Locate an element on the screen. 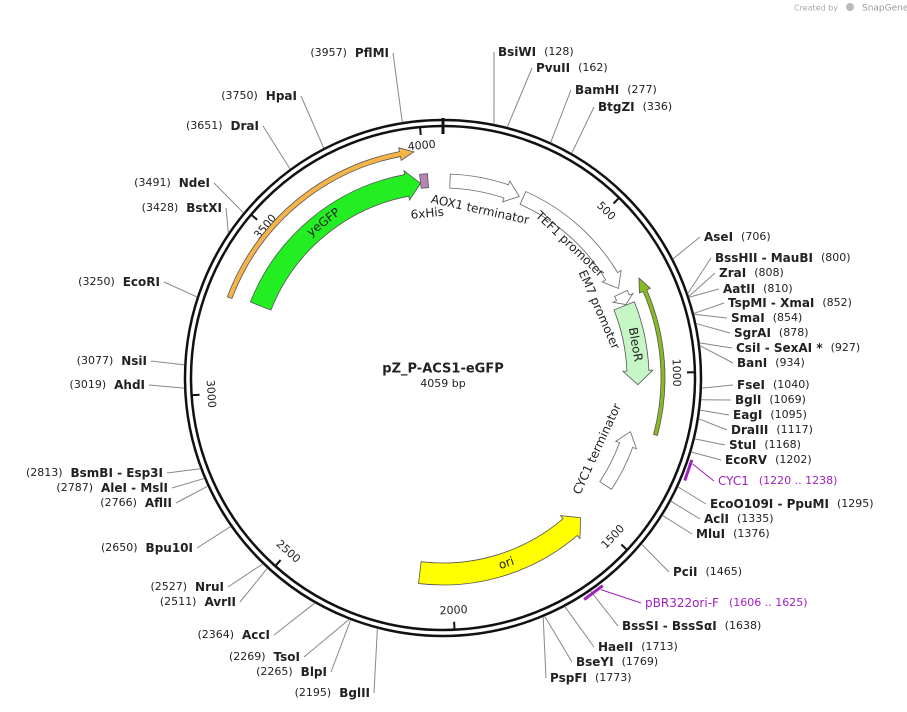 This screenshot has height=712, width=907. enzyme-position: (2527) is located at coordinates (168, 586).